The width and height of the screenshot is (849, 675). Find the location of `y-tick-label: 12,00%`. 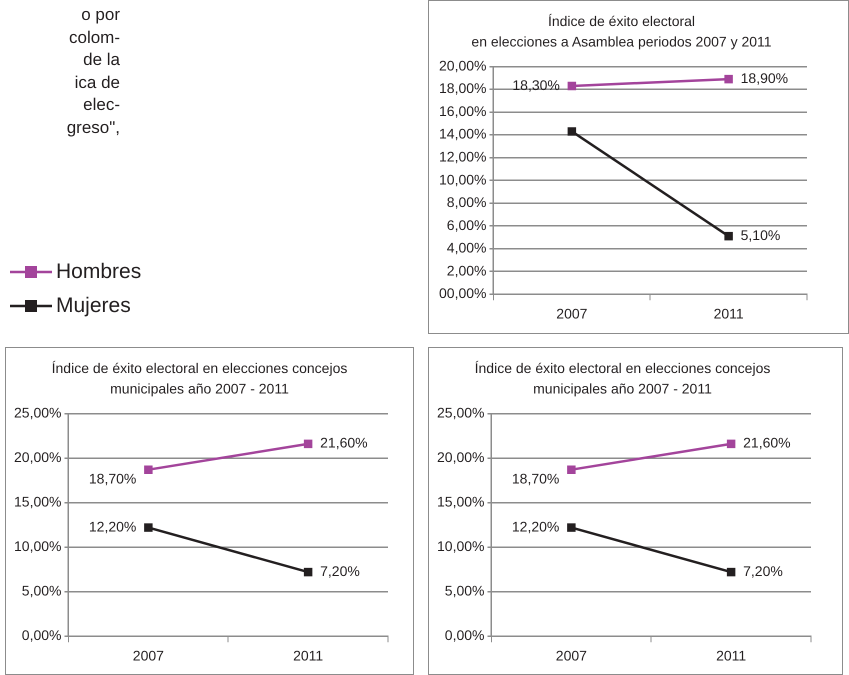

y-tick-label: 12,00% is located at coordinates (462, 156).